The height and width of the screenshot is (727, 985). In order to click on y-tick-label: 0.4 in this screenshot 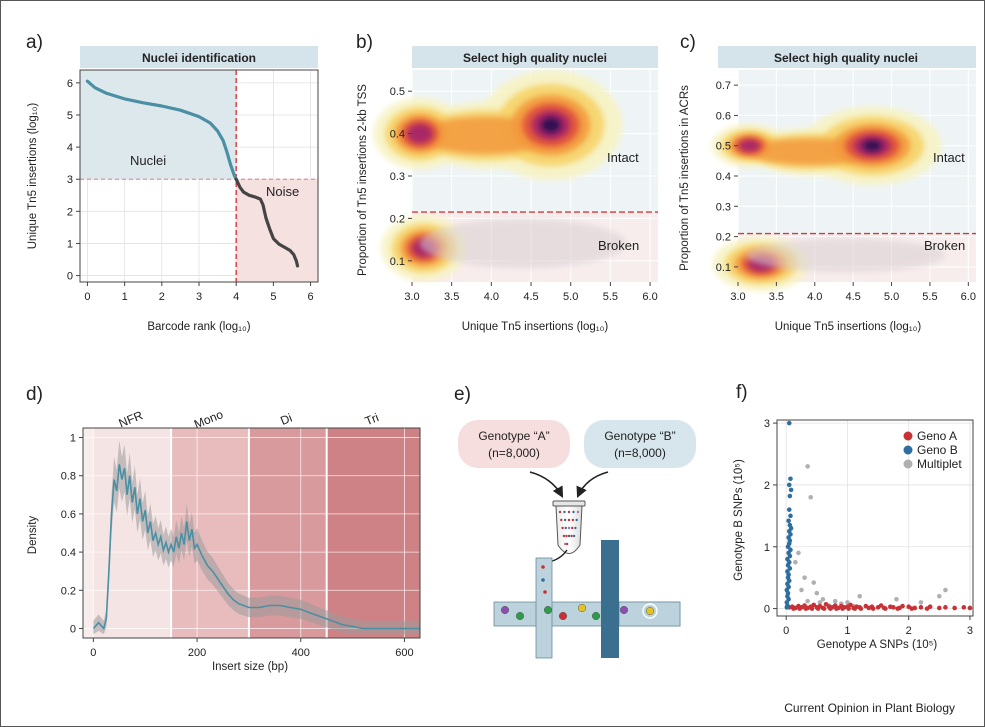, I will do `click(68, 553)`.